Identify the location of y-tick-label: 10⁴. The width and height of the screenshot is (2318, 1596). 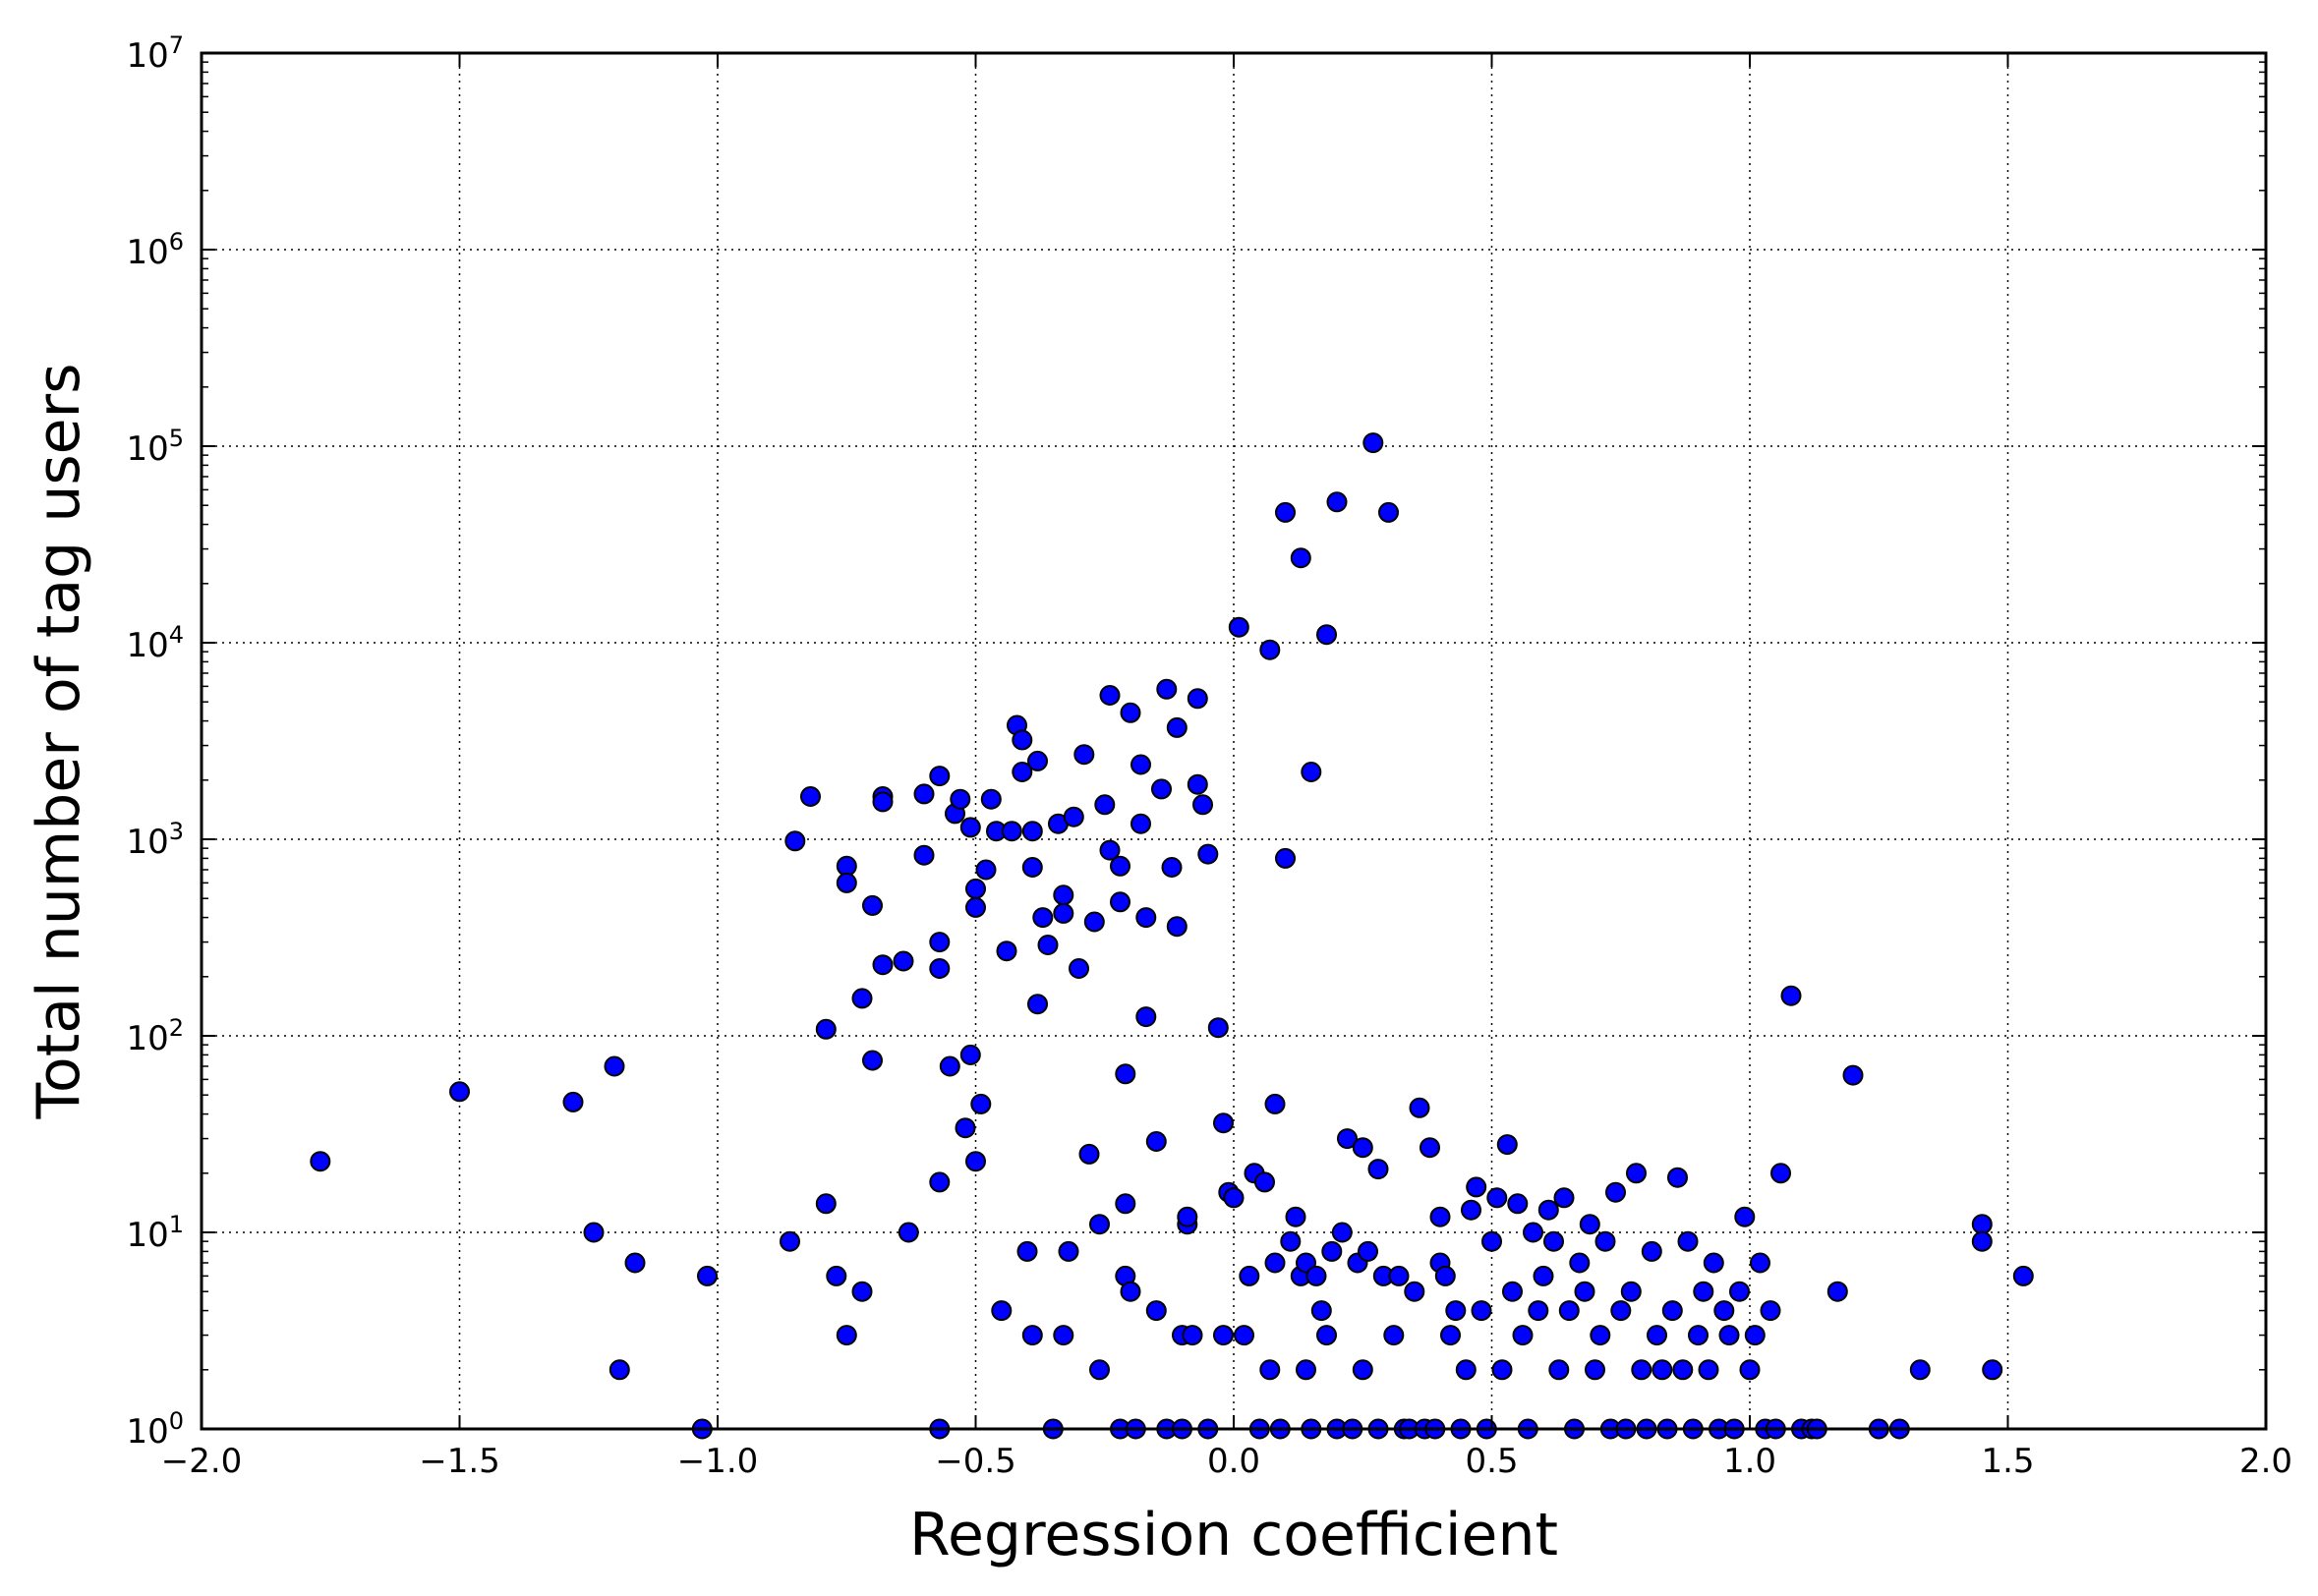
(155, 643).